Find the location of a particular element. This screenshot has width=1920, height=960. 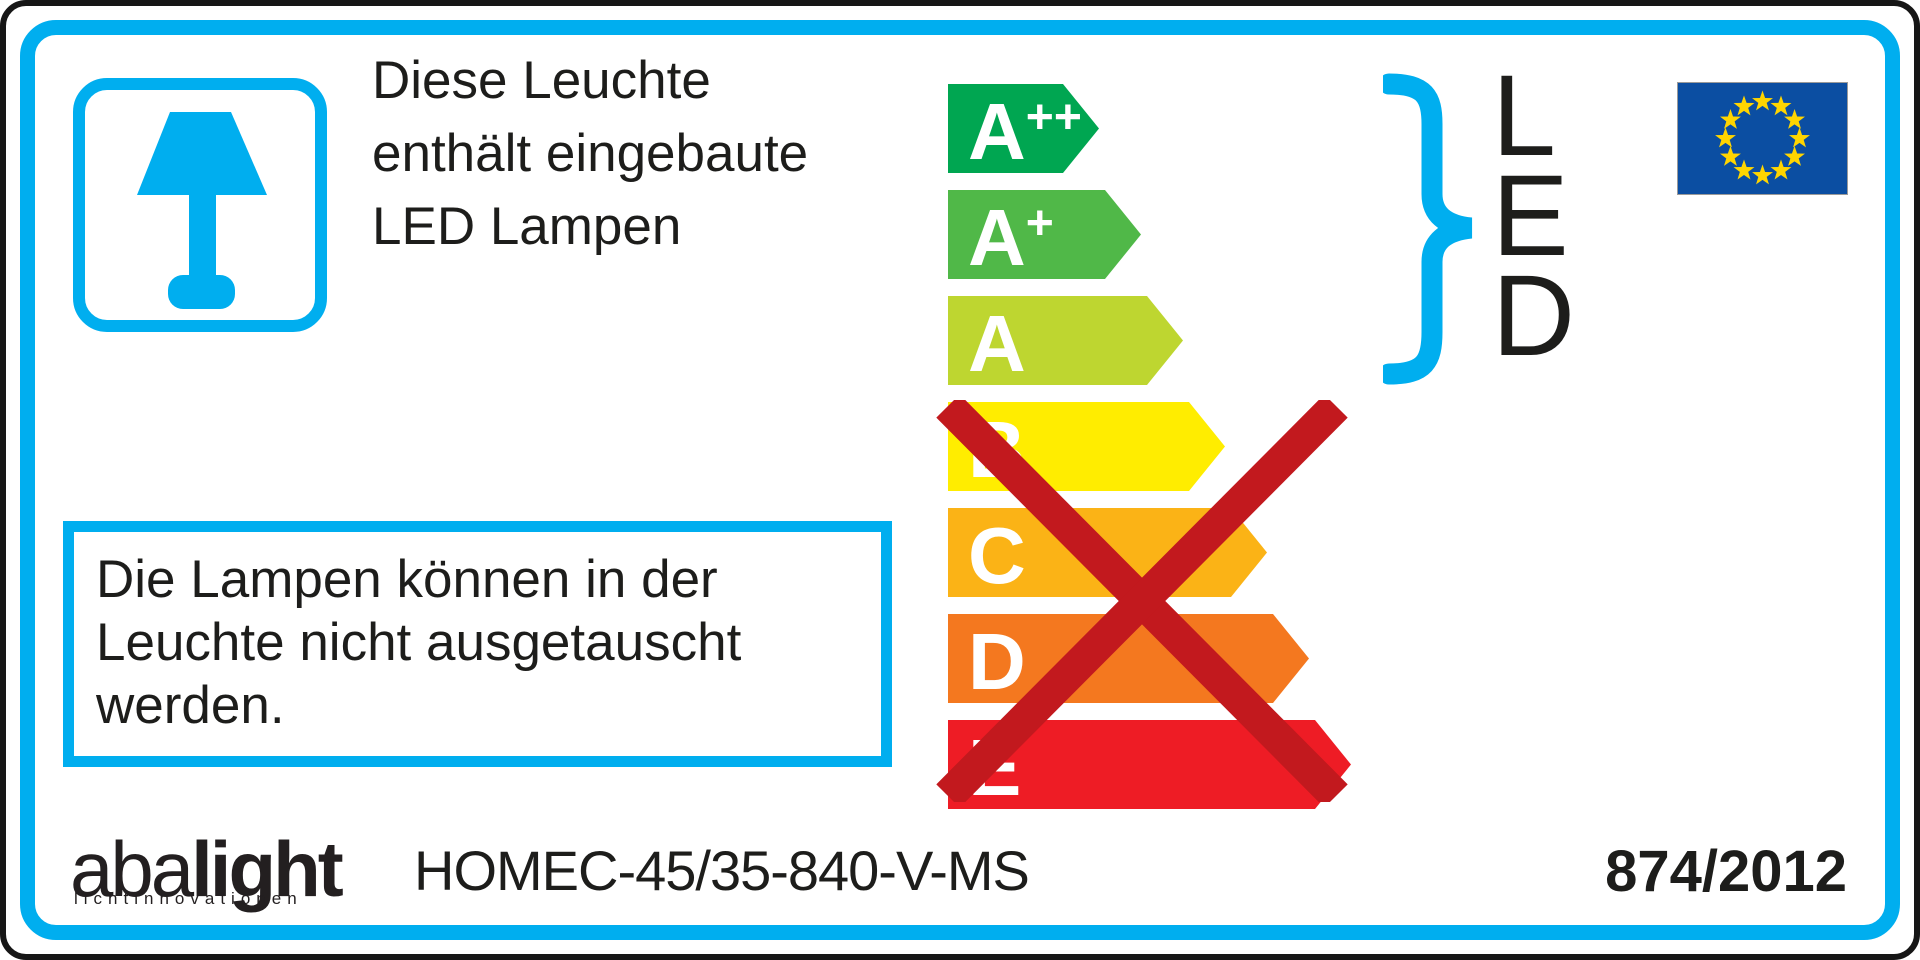

lamp-pictogram-box is located at coordinates (200, 205).